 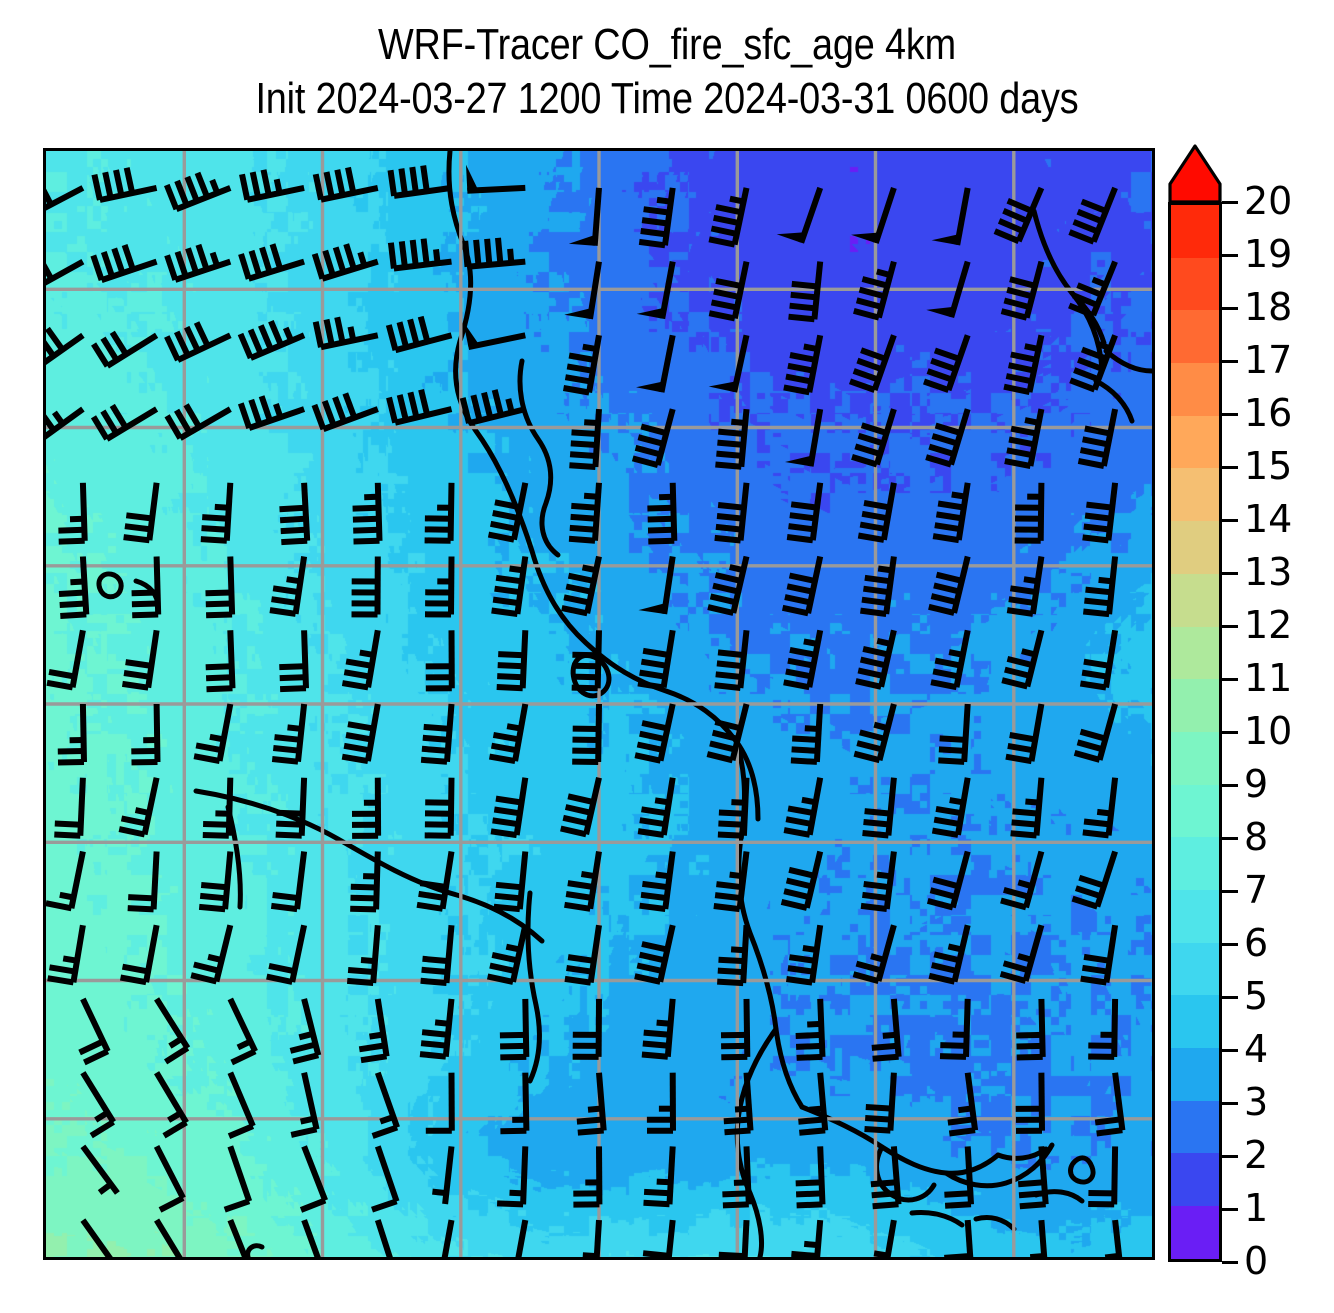 What do you see at coordinates (1256, 1049) in the screenshot?
I see `colorbar-tick-label: 4` at bounding box center [1256, 1049].